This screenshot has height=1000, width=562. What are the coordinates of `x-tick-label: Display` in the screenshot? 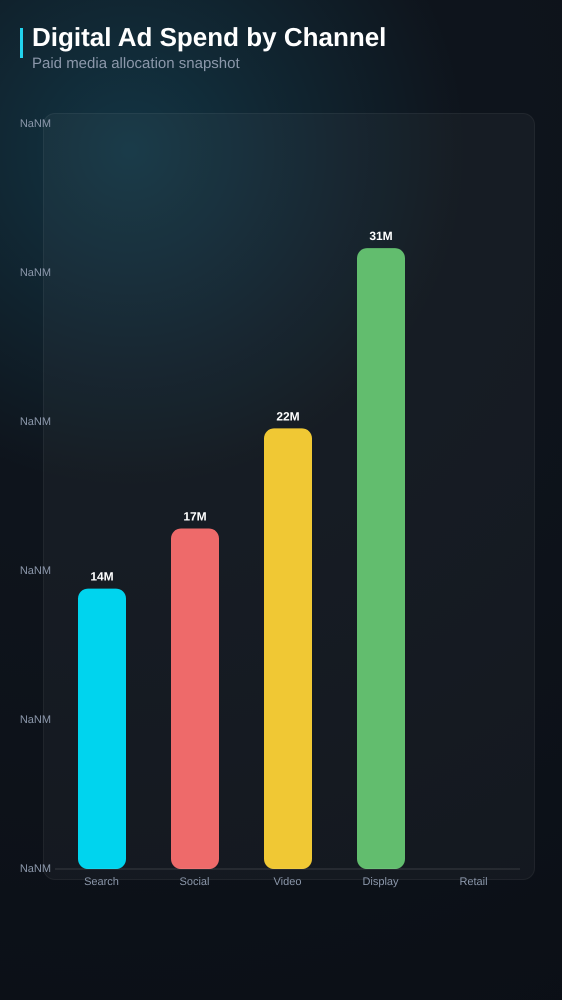 It's located at (381, 882).